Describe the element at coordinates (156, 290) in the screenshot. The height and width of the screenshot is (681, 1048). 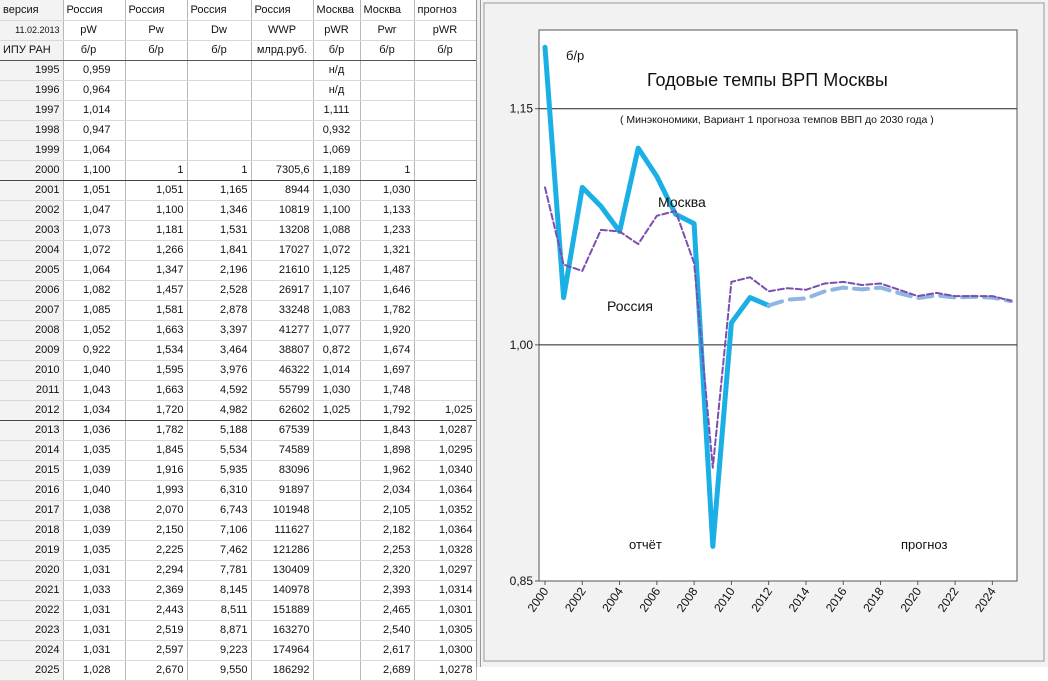
I see `value-cell: 1,457` at that location.